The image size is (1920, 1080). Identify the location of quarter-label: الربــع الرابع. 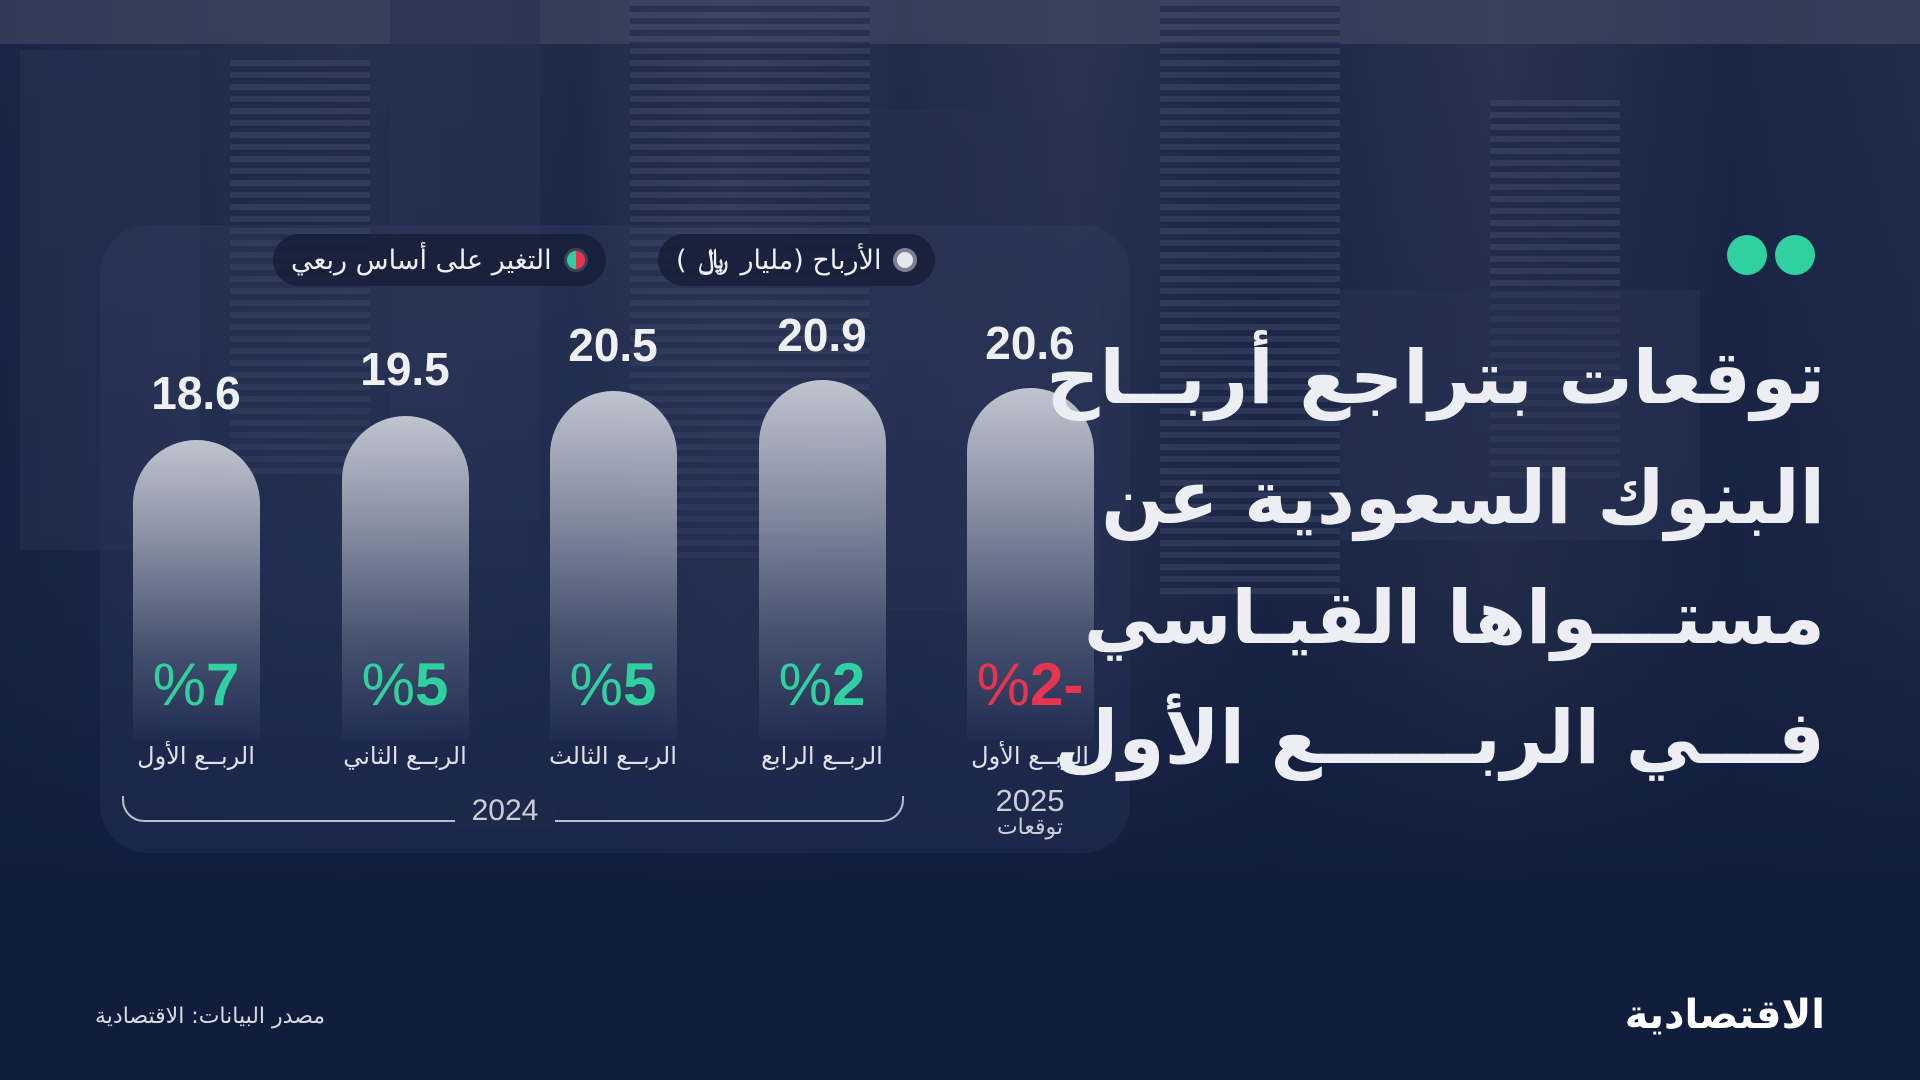
(822, 756).